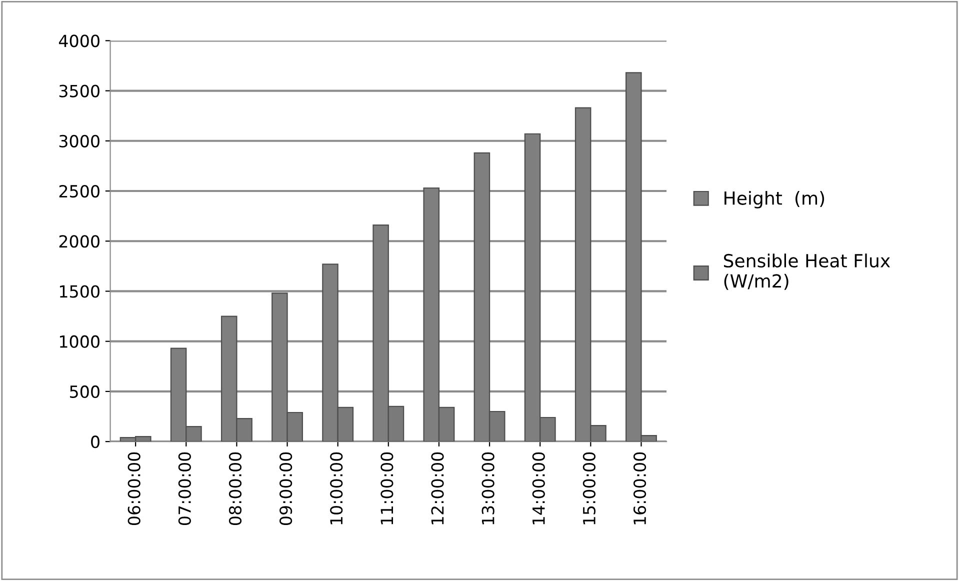 The height and width of the screenshot is (581, 959). Describe the element at coordinates (79, 191) in the screenshot. I see `y-tick-label: 2500` at that location.